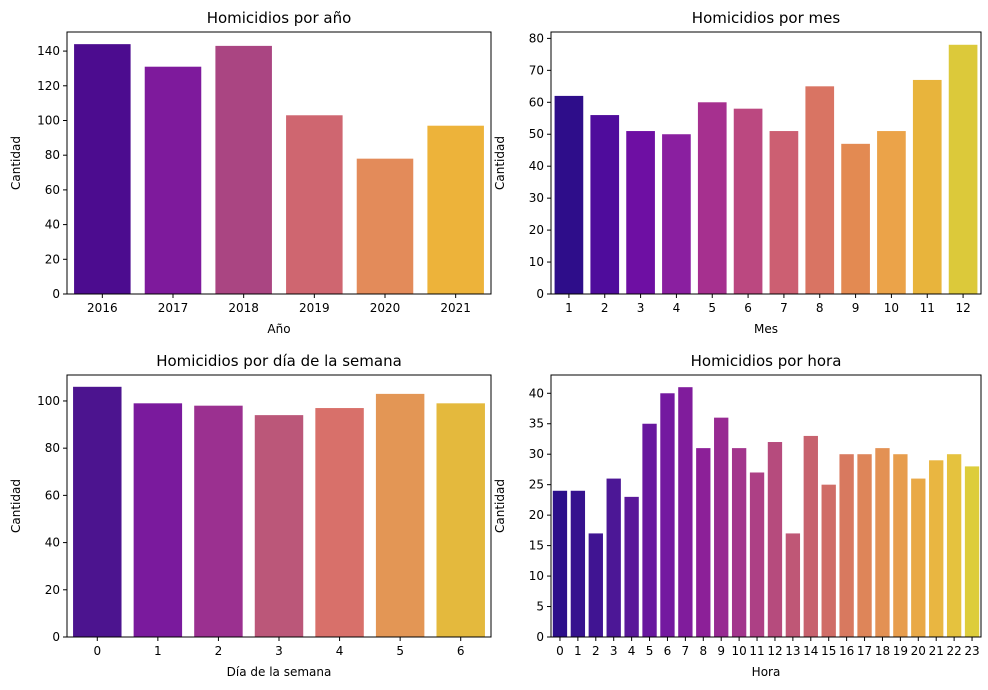 The width and height of the screenshot is (988, 690). What do you see at coordinates (536, 485) in the screenshot?
I see `y-tick-label: 25` at bounding box center [536, 485].